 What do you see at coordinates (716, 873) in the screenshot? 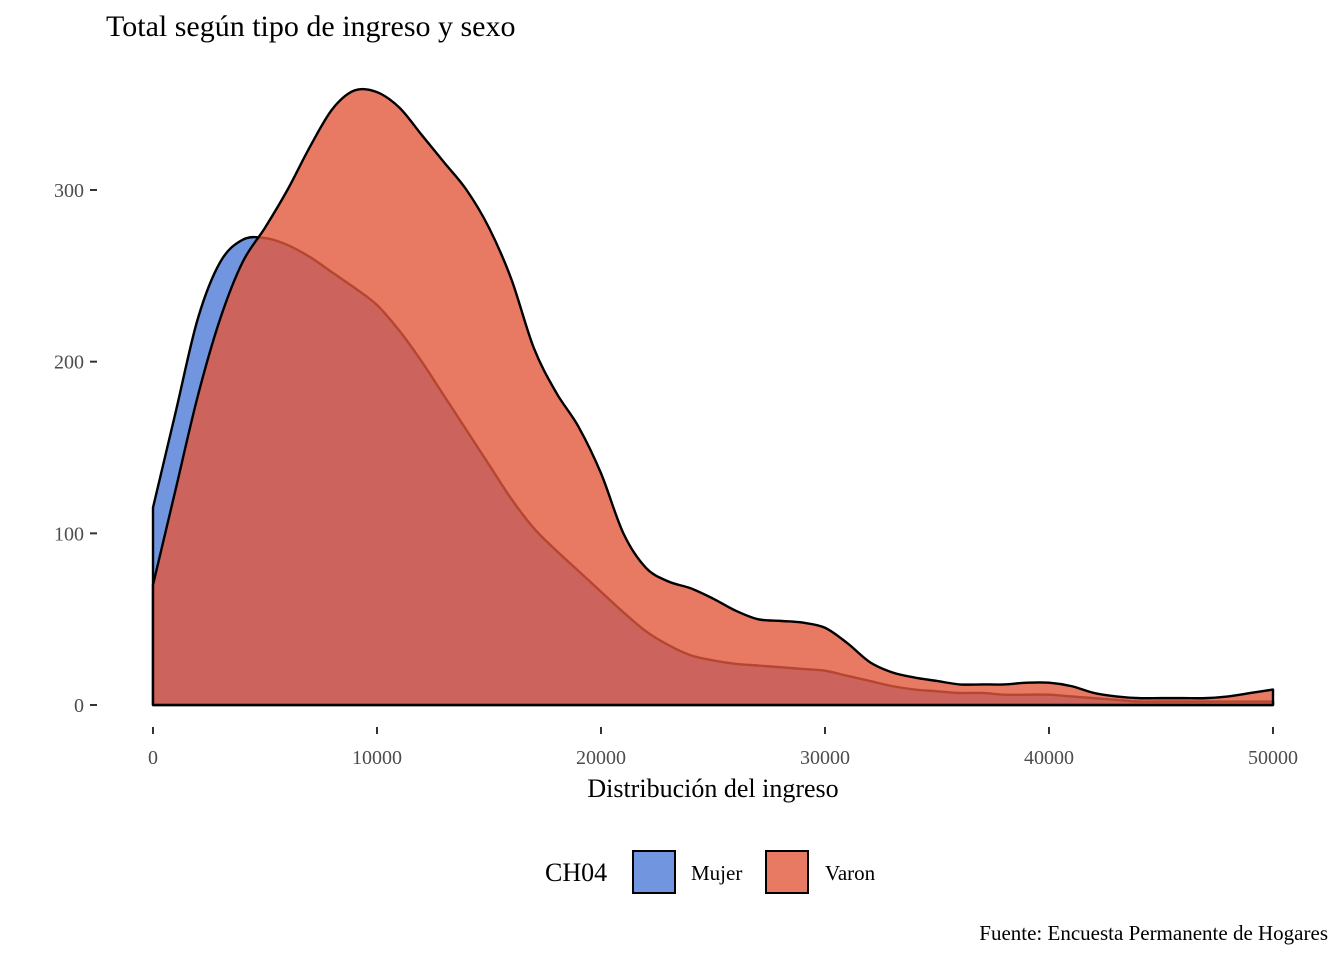
I see `legend-label-mujer: Mujer` at bounding box center [716, 873].